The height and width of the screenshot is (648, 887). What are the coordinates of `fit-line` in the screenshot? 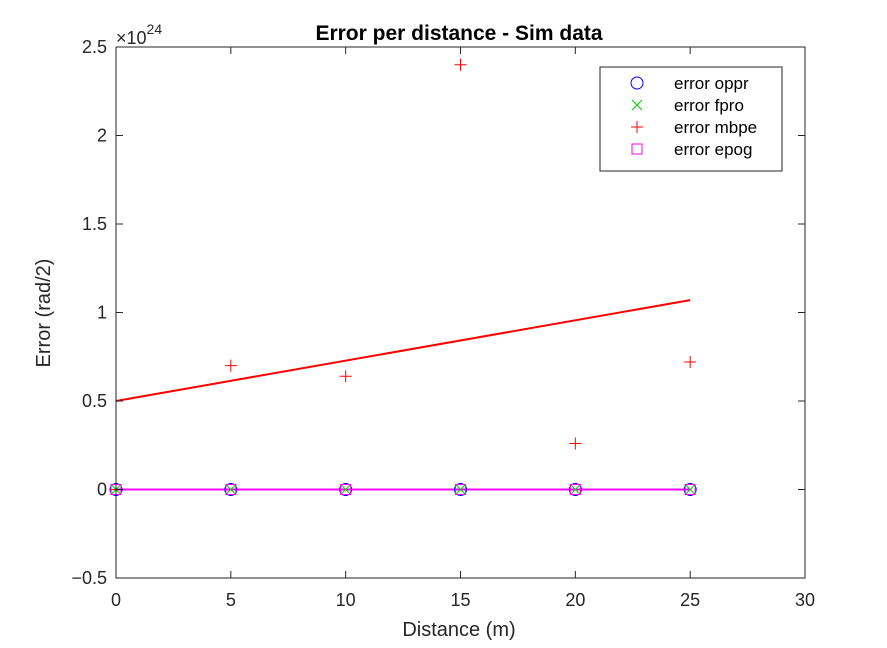 It's located at (403, 350).